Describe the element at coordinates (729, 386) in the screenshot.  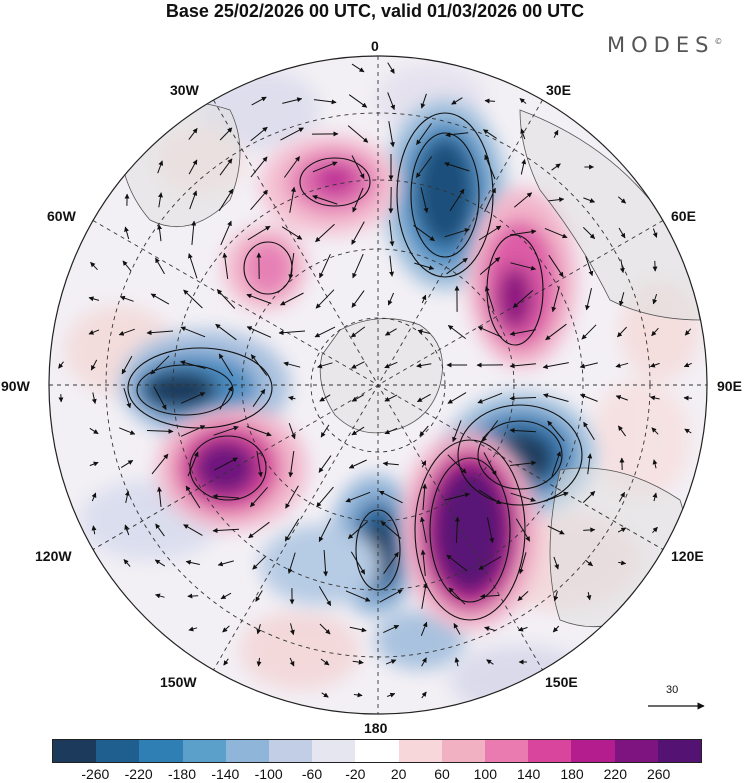
I see `lon-label-90e: 90E` at that location.